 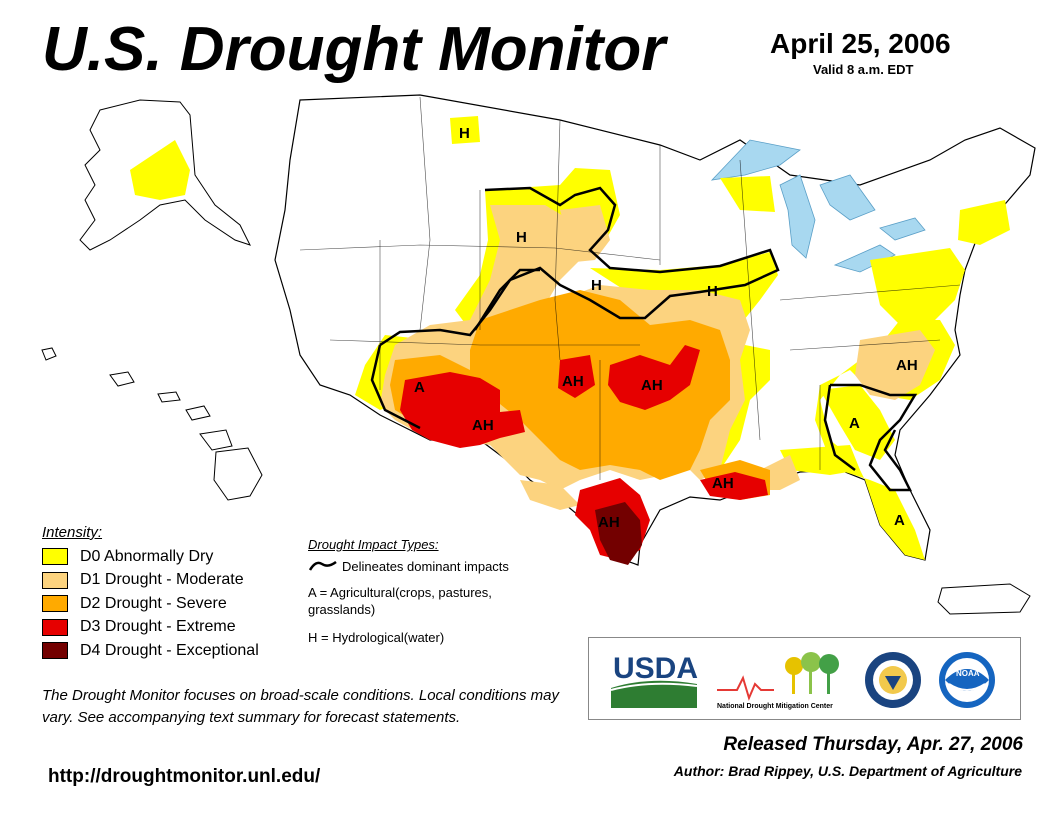 I want to click on alaska-map, so click(x=165, y=175).